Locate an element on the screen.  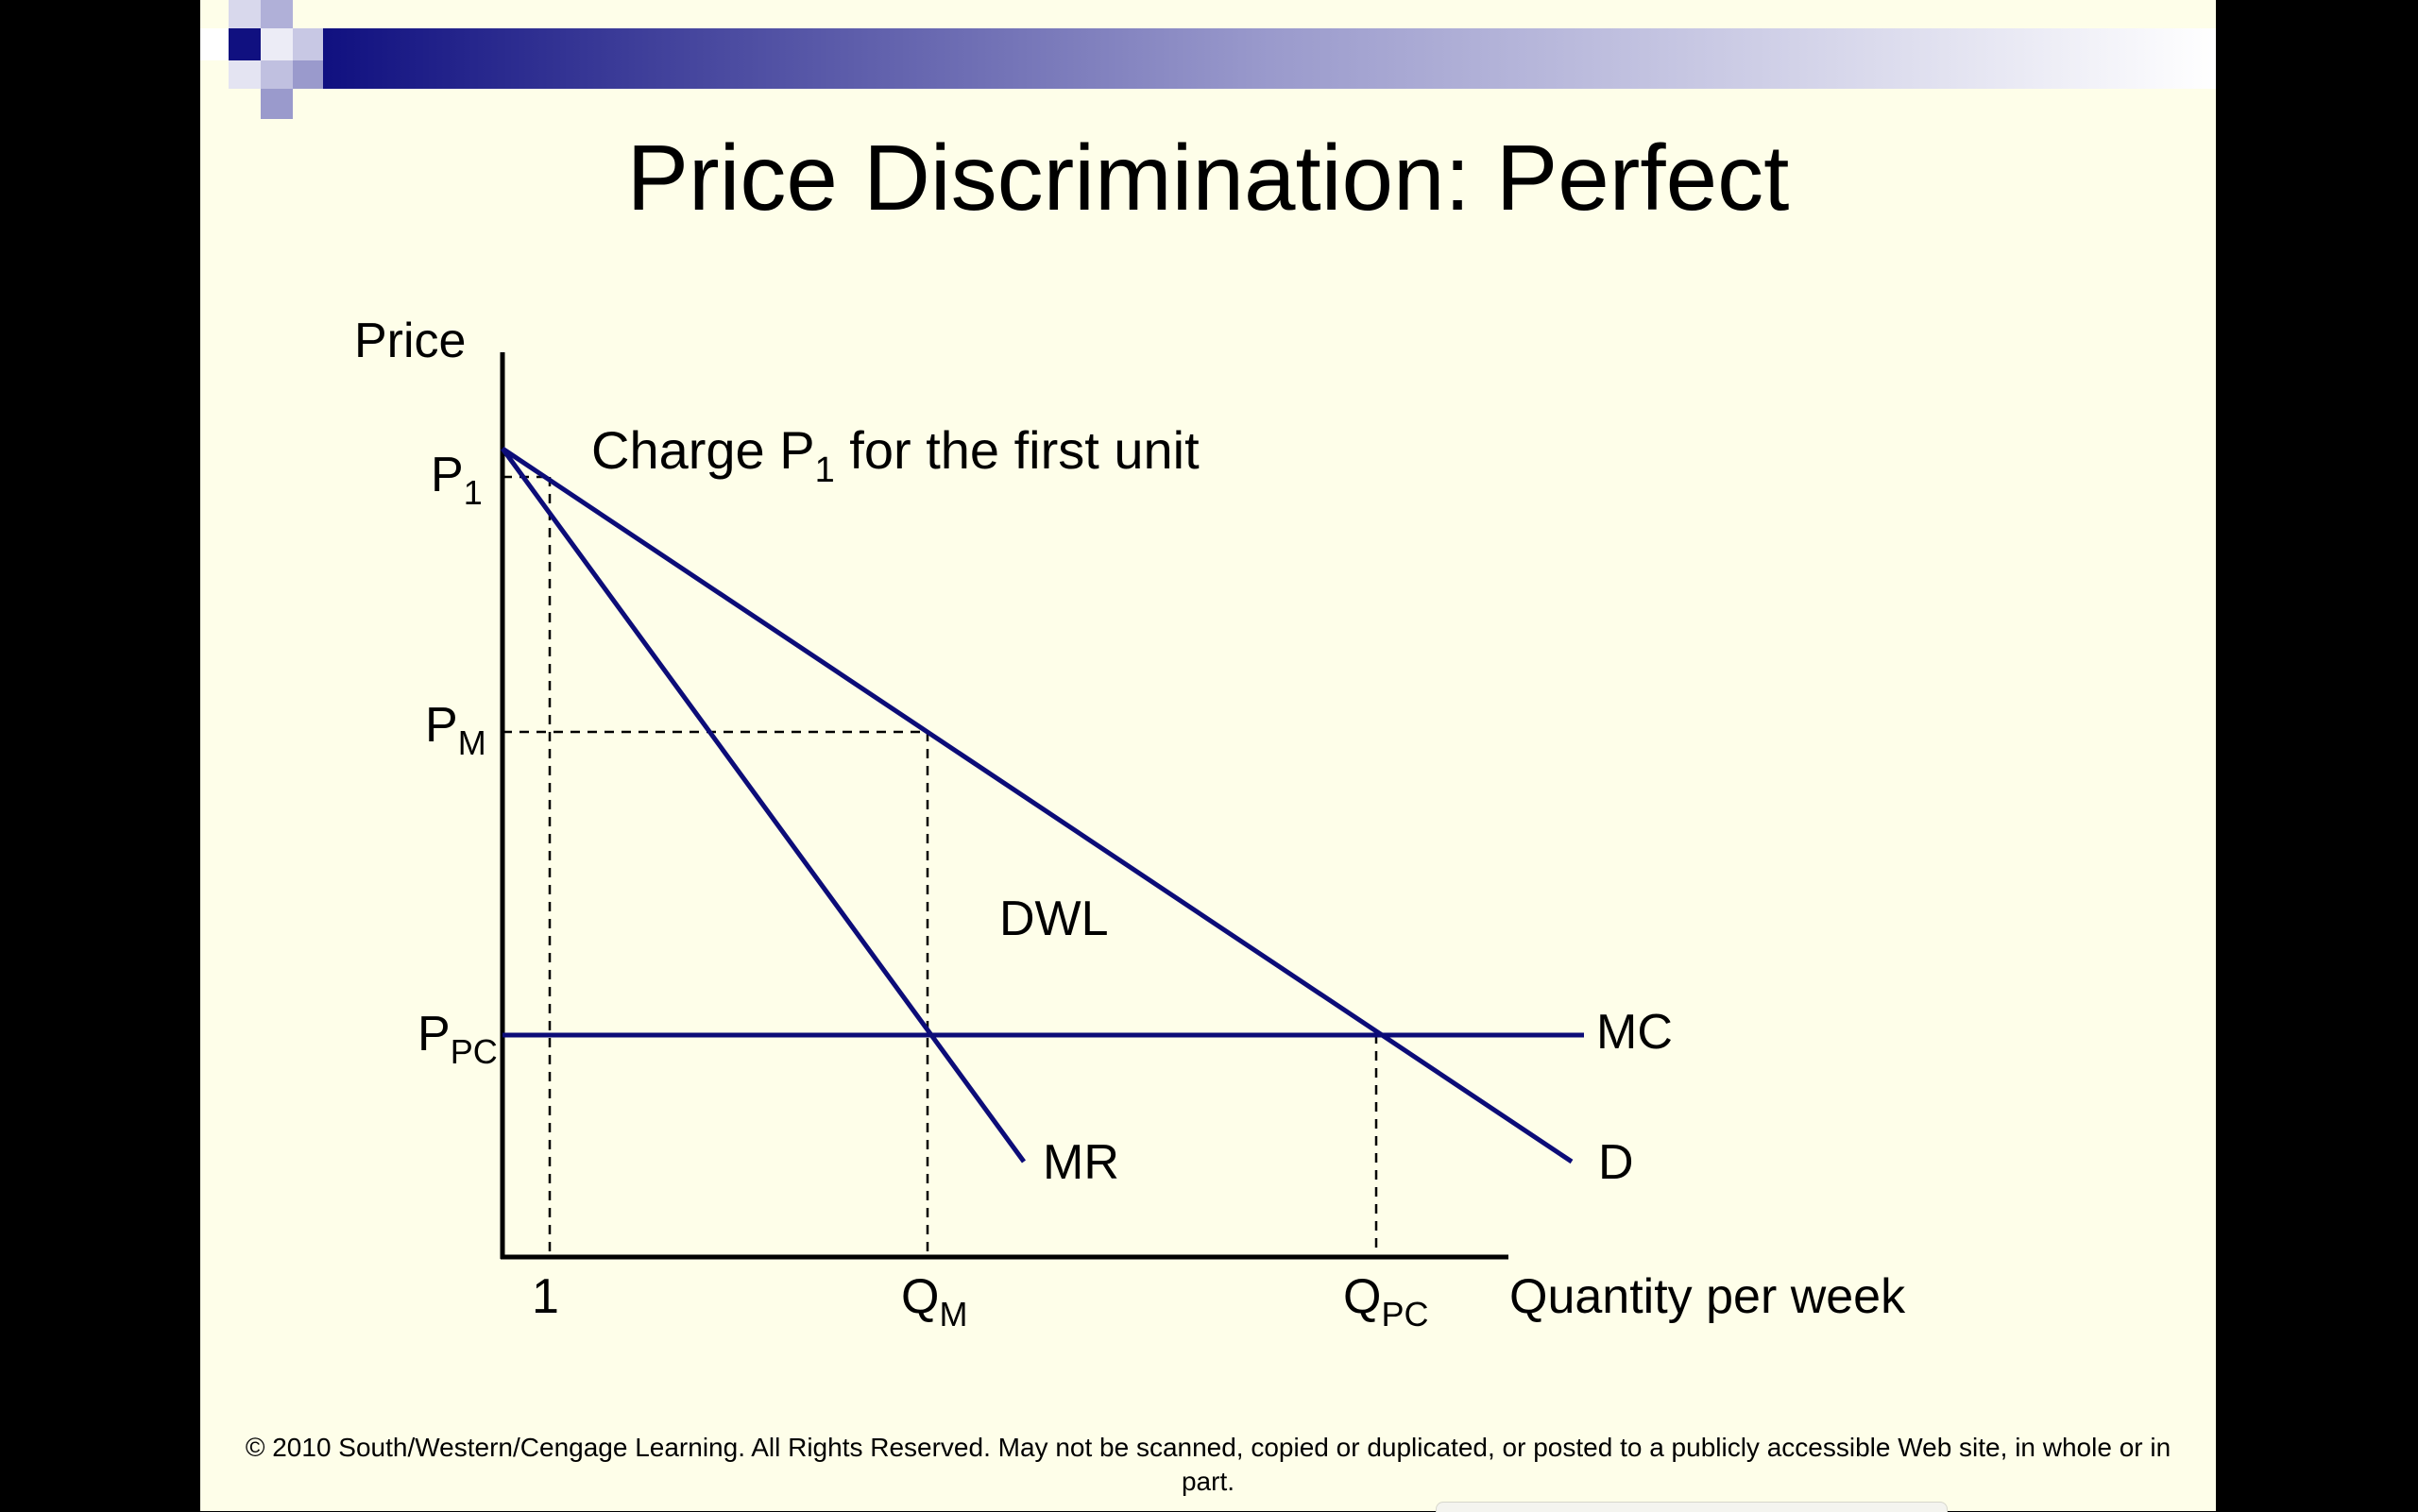
bottom-corner-tab is located at coordinates (1692, 1507).